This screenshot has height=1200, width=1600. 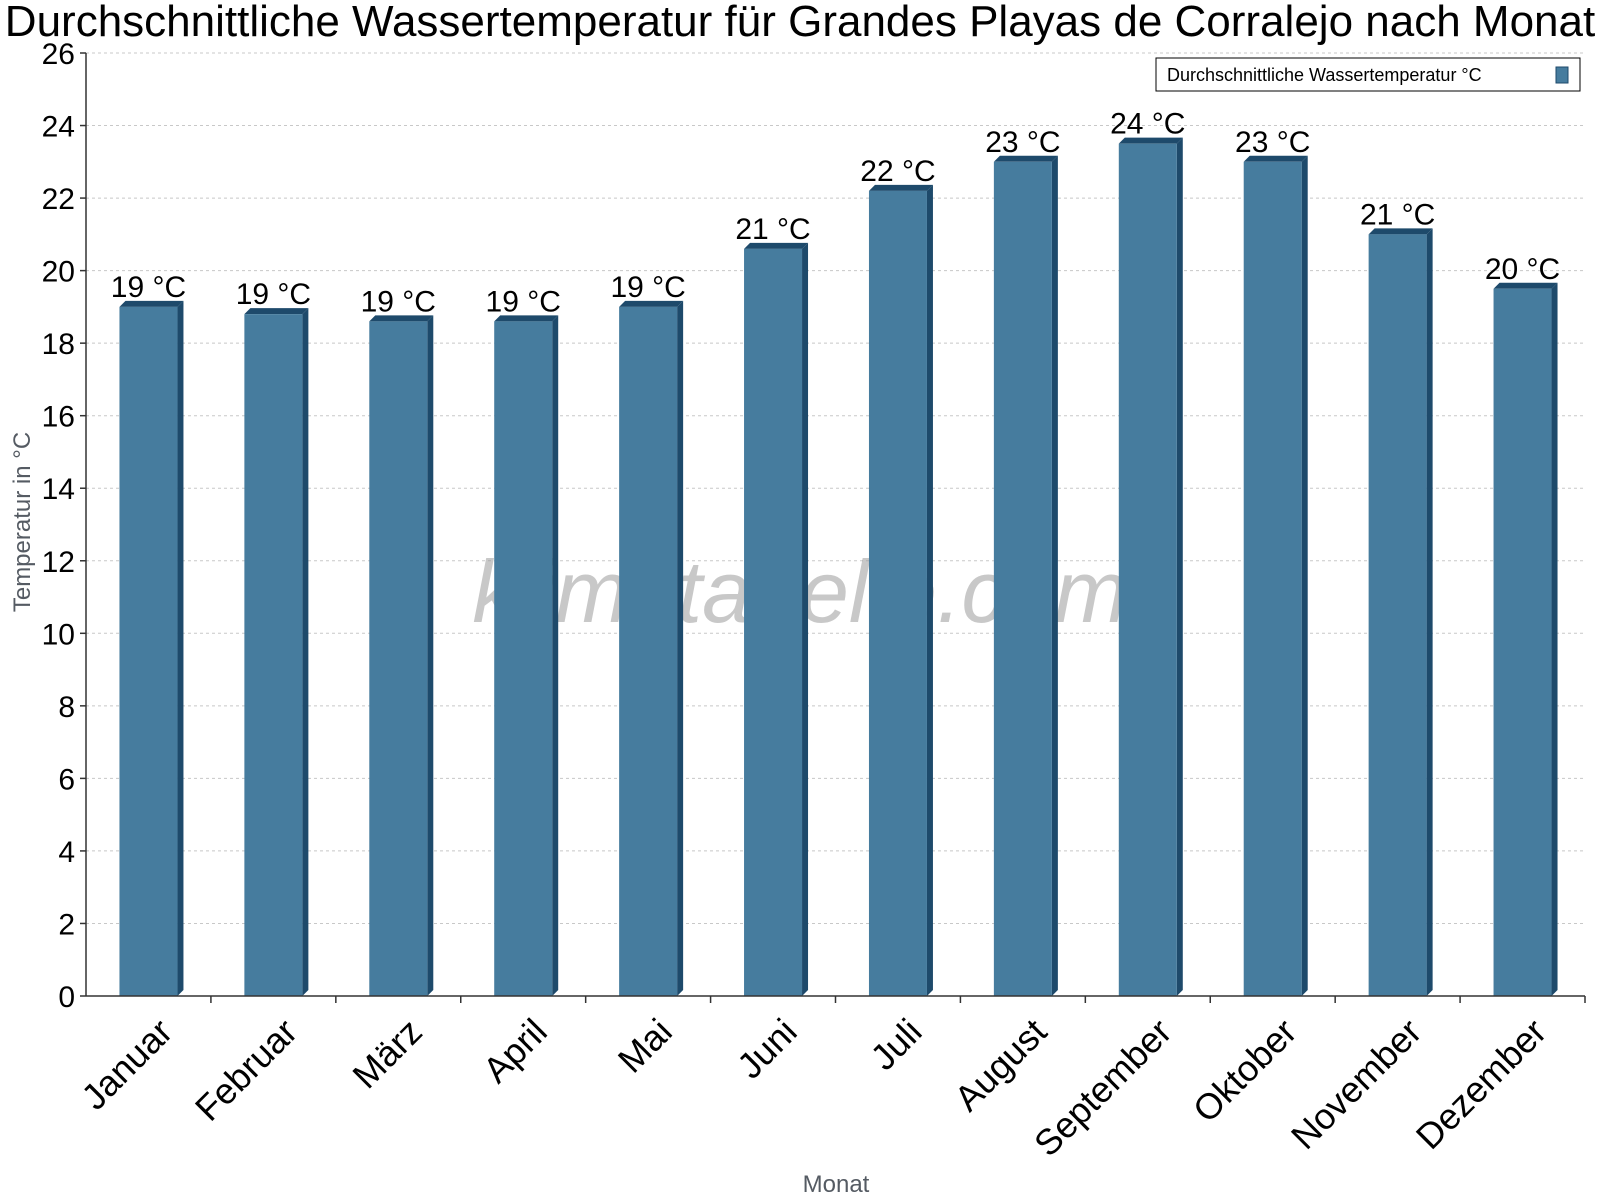 What do you see at coordinates (246, 1070) in the screenshot?
I see `x-tick-label: Februar` at bounding box center [246, 1070].